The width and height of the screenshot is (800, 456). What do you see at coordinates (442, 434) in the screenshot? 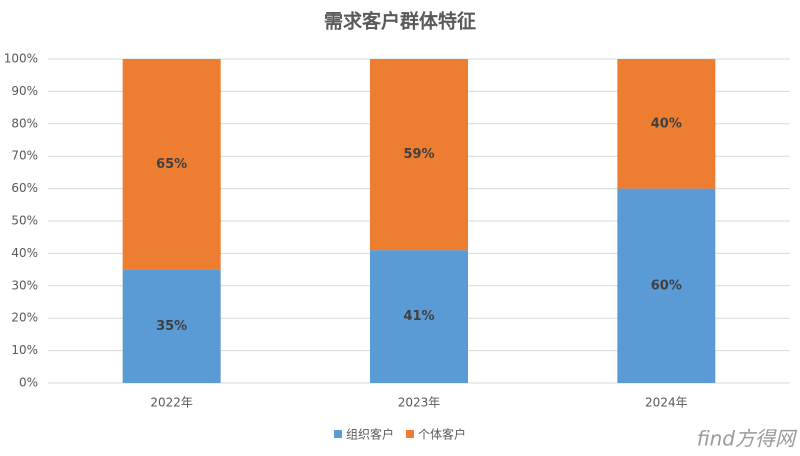
I see `legend-label: 个体客户` at bounding box center [442, 434].